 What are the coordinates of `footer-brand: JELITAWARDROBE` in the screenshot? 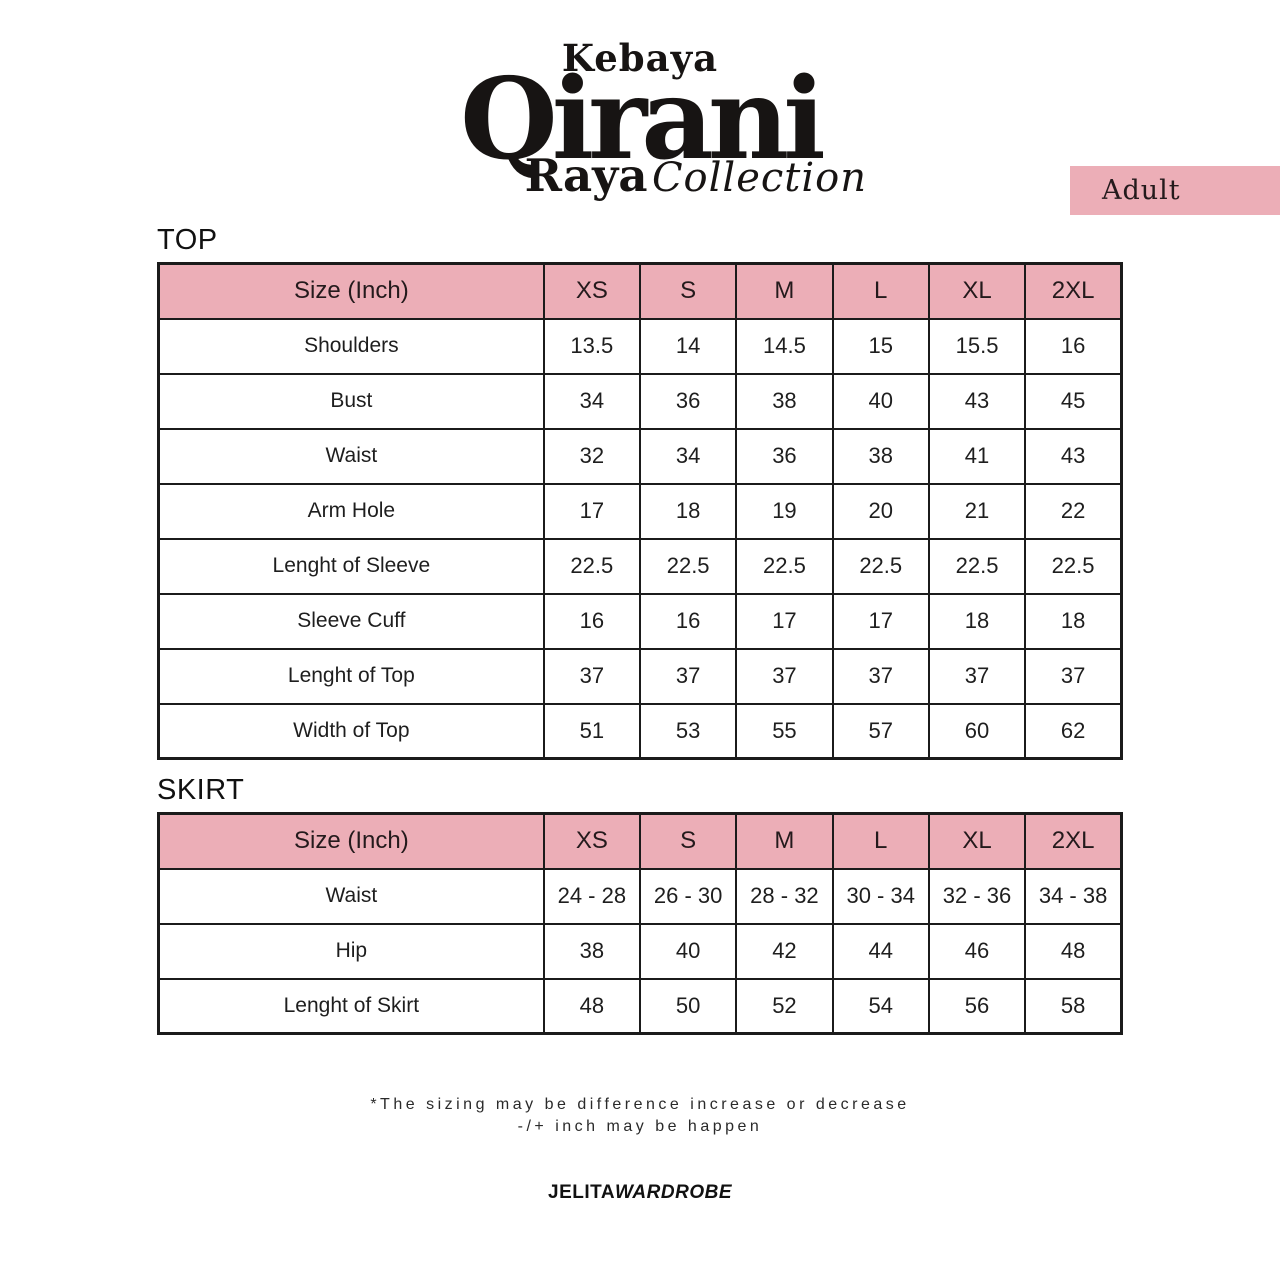 It's located at (640, 1193).